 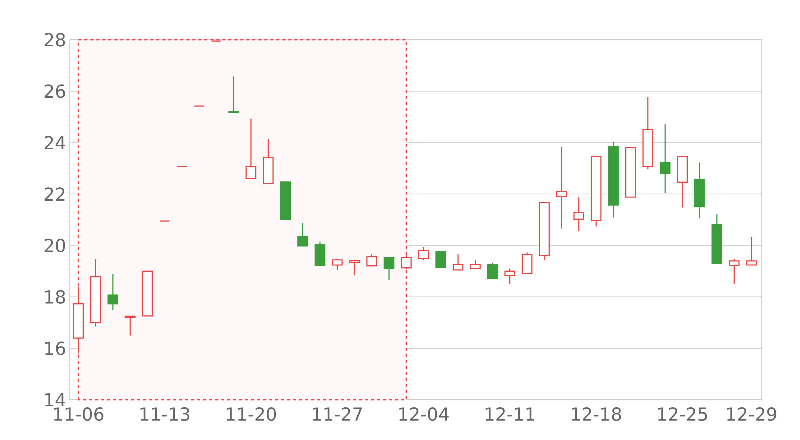 What do you see at coordinates (510, 414) in the screenshot?
I see `x-tick-label: 12-11` at bounding box center [510, 414].